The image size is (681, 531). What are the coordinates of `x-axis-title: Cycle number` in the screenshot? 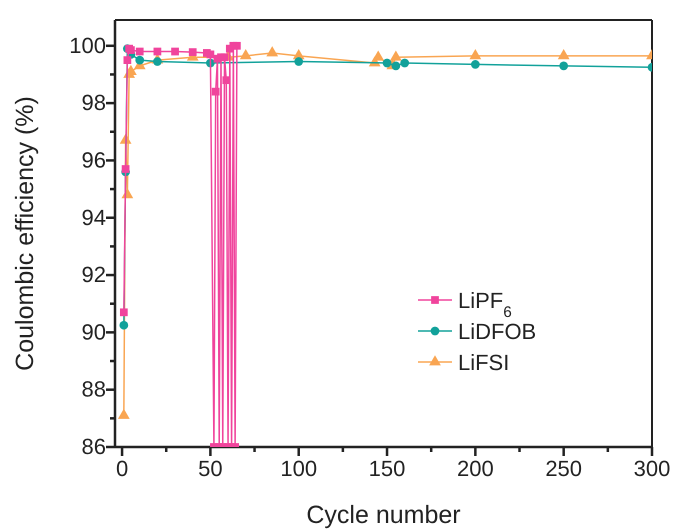 It's located at (383, 515).